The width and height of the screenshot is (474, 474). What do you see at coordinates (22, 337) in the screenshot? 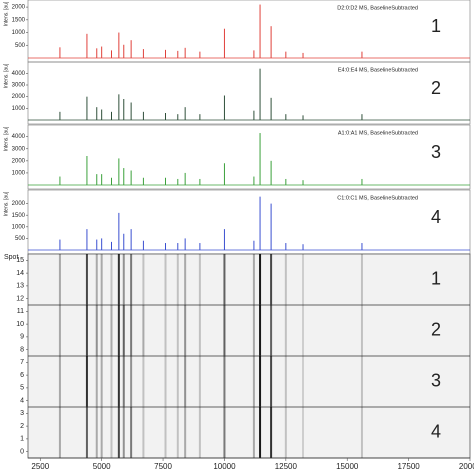
I see `y-tick-label: 9` at bounding box center [22, 337].